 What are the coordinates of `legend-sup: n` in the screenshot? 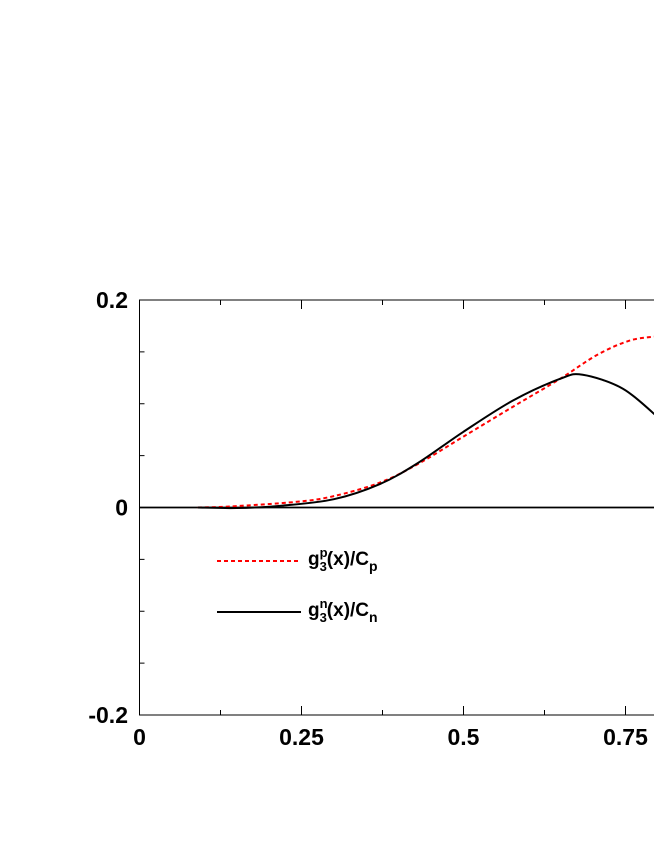 It's located at (324, 603).